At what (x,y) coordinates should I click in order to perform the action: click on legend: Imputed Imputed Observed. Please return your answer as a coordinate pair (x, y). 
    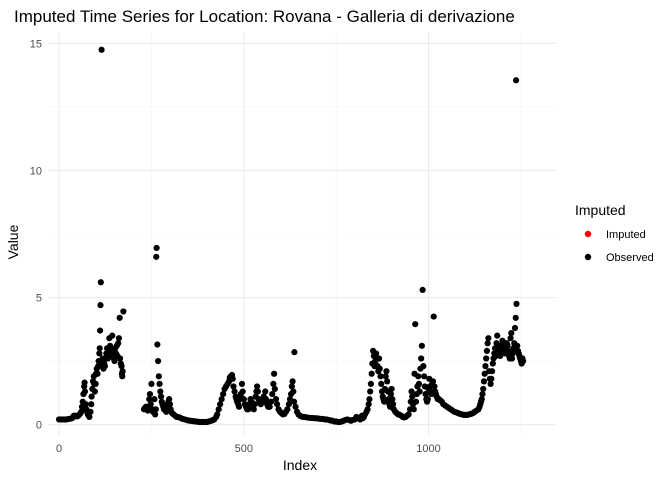
    Looking at the image, I should click on (614, 233).